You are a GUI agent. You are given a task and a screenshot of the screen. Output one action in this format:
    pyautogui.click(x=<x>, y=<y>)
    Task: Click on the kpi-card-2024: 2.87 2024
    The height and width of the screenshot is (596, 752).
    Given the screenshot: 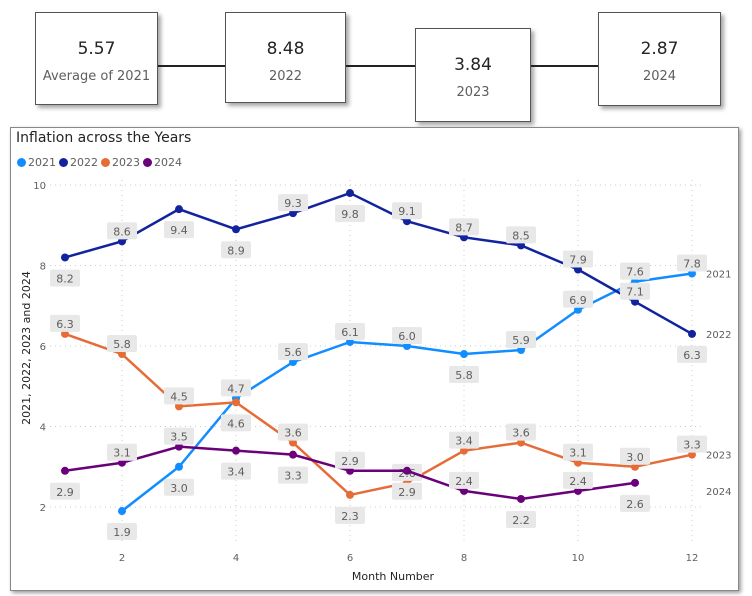 What is the action you would take?
    pyautogui.click(x=659, y=59)
    